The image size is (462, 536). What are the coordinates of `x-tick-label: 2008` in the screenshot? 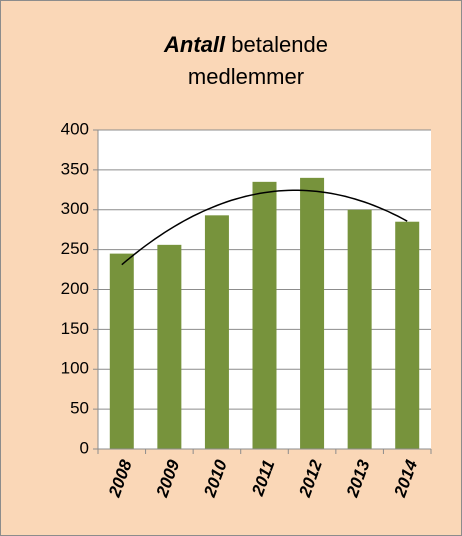 It's located at (120, 478).